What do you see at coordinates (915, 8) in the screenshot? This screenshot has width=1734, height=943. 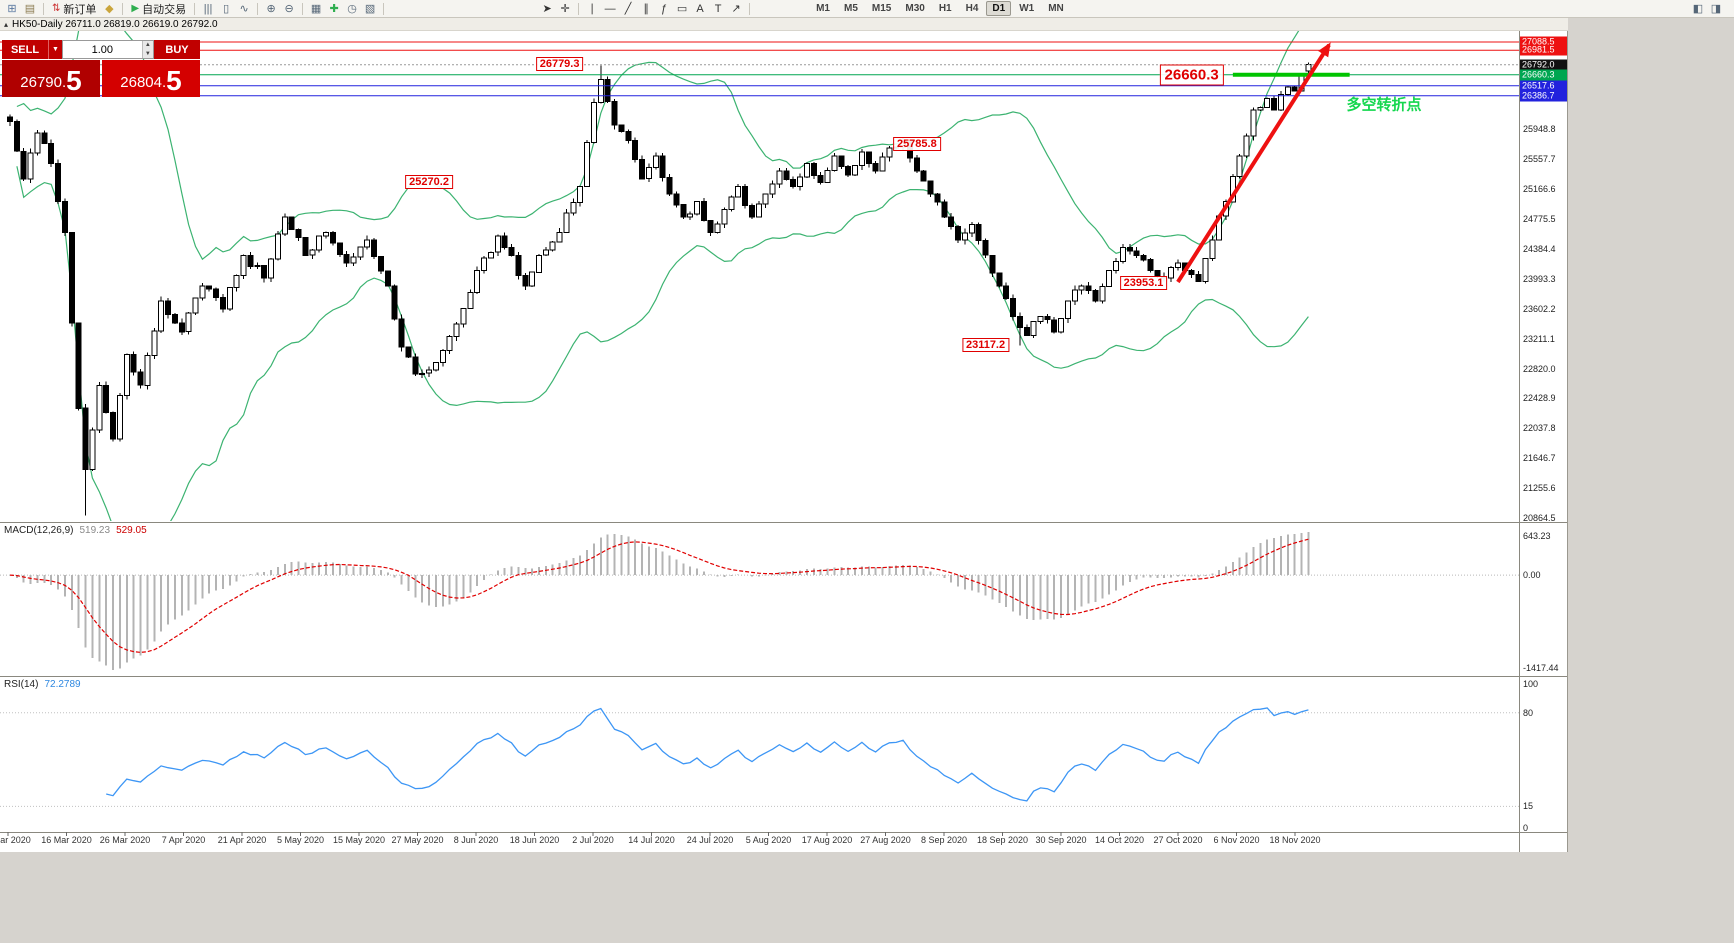 I see `tf-m30: M30` at bounding box center [915, 8].